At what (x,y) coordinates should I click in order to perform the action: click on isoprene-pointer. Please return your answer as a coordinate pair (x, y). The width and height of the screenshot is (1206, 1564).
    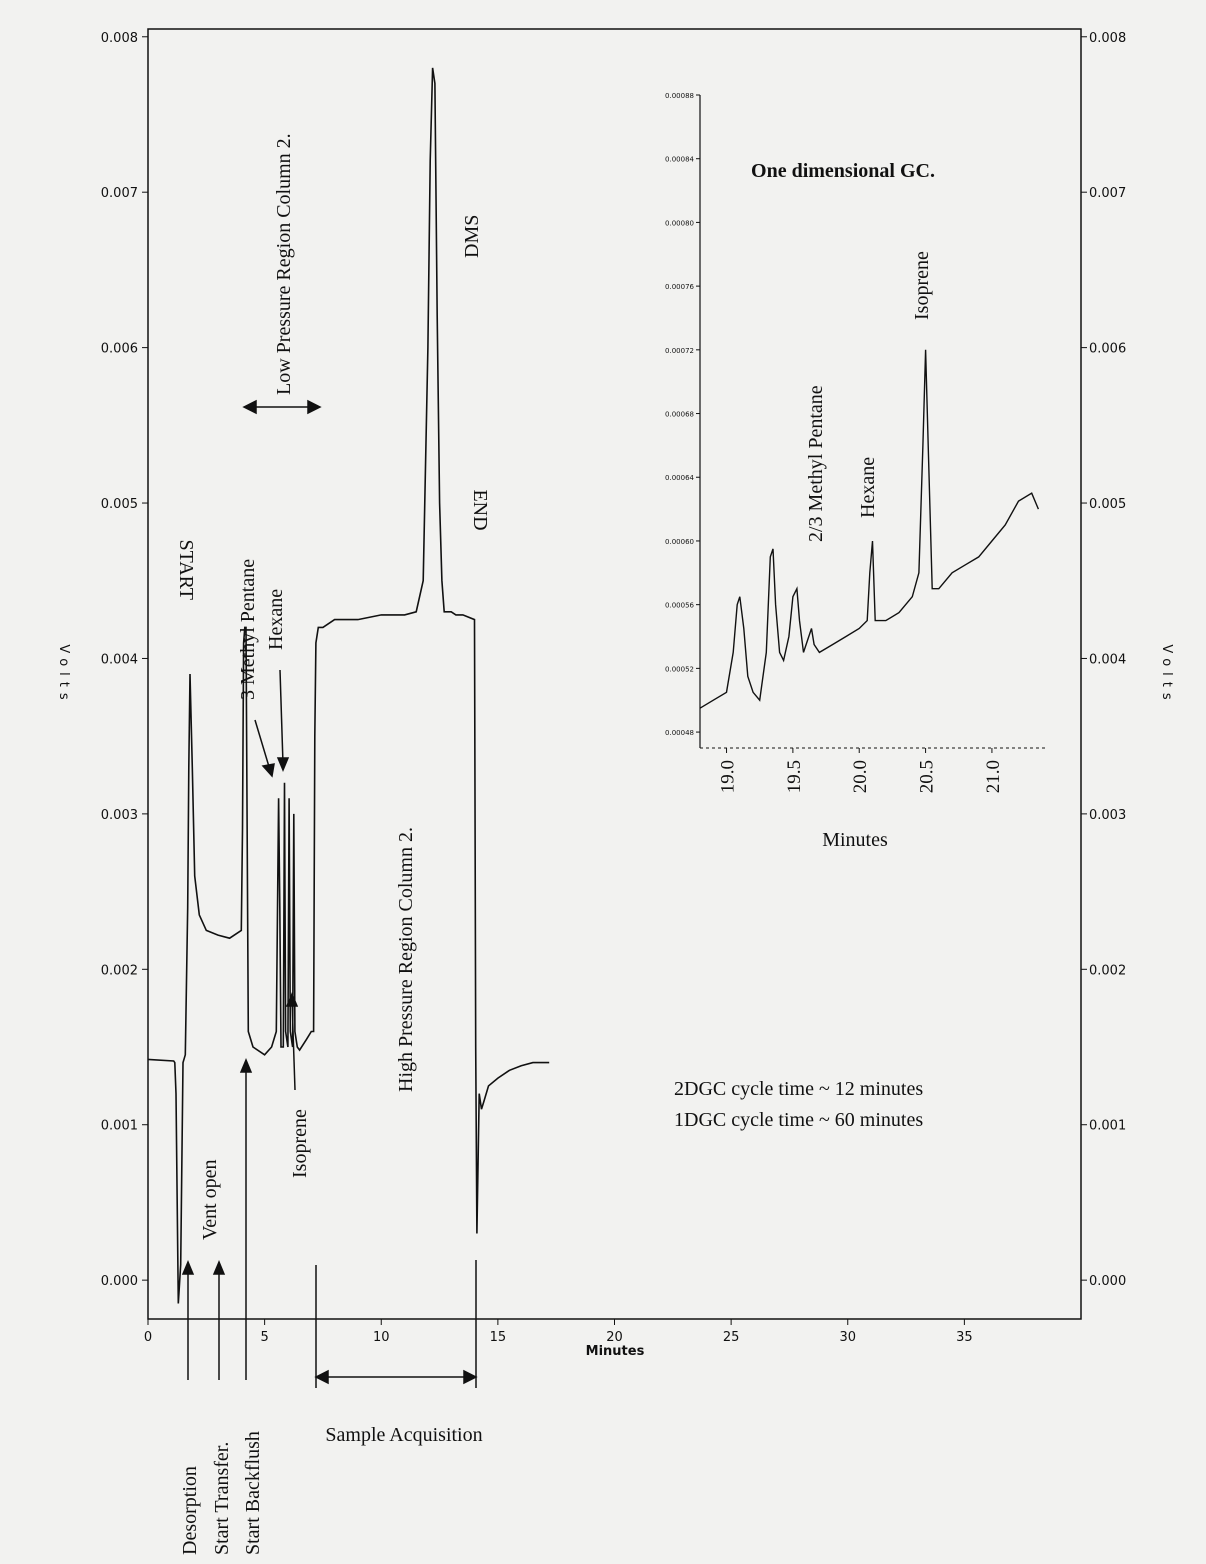
    Looking at the image, I should click on (293, 1045).